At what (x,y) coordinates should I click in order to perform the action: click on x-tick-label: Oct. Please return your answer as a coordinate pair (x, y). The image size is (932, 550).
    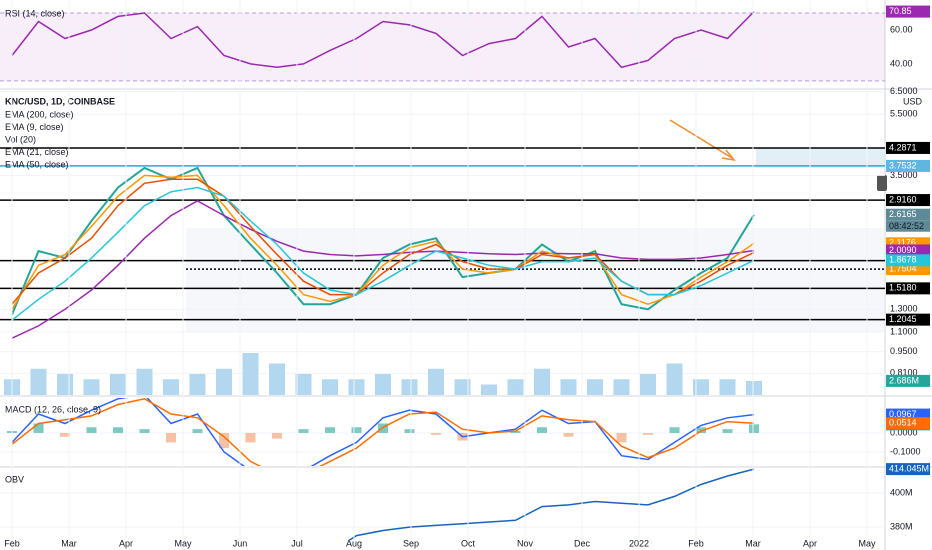
    Looking at the image, I should click on (468, 543).